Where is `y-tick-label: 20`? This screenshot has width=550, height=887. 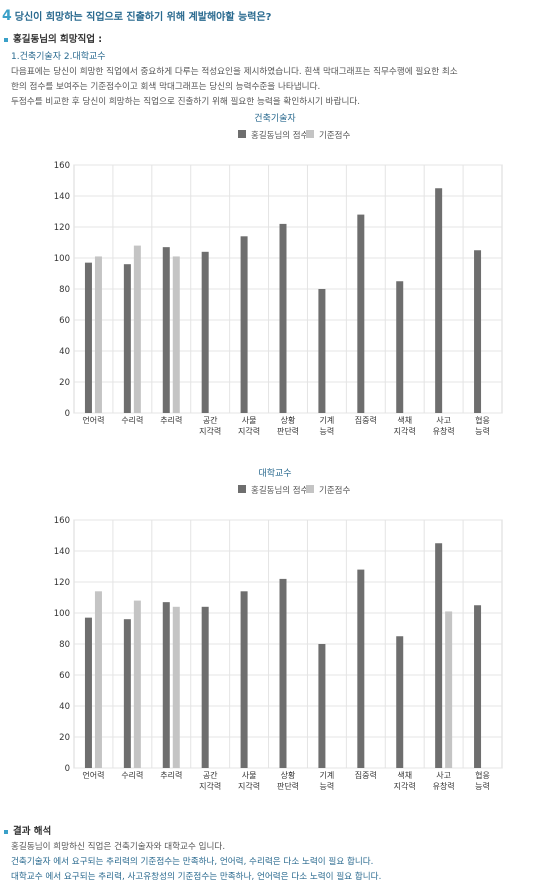 y-tick-label: 20 is located at coordinates (64, 738).